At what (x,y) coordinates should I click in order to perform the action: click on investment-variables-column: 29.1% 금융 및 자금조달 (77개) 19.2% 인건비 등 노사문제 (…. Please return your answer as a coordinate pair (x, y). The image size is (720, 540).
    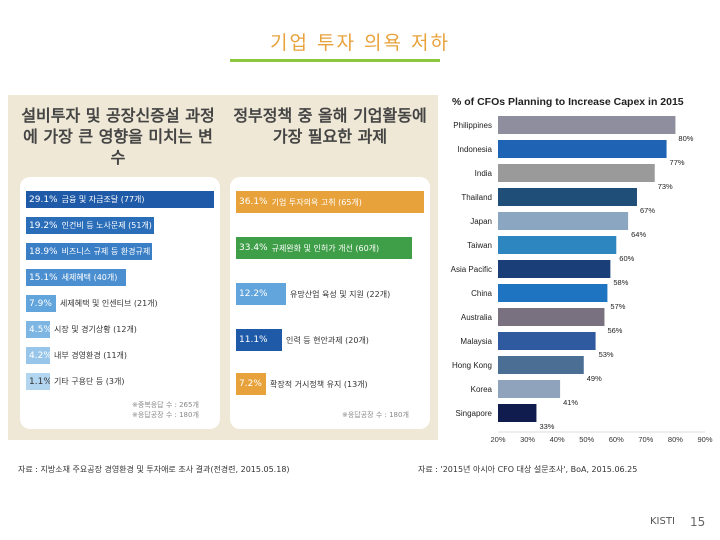
    Looking at the image, I should click on (120, 303).